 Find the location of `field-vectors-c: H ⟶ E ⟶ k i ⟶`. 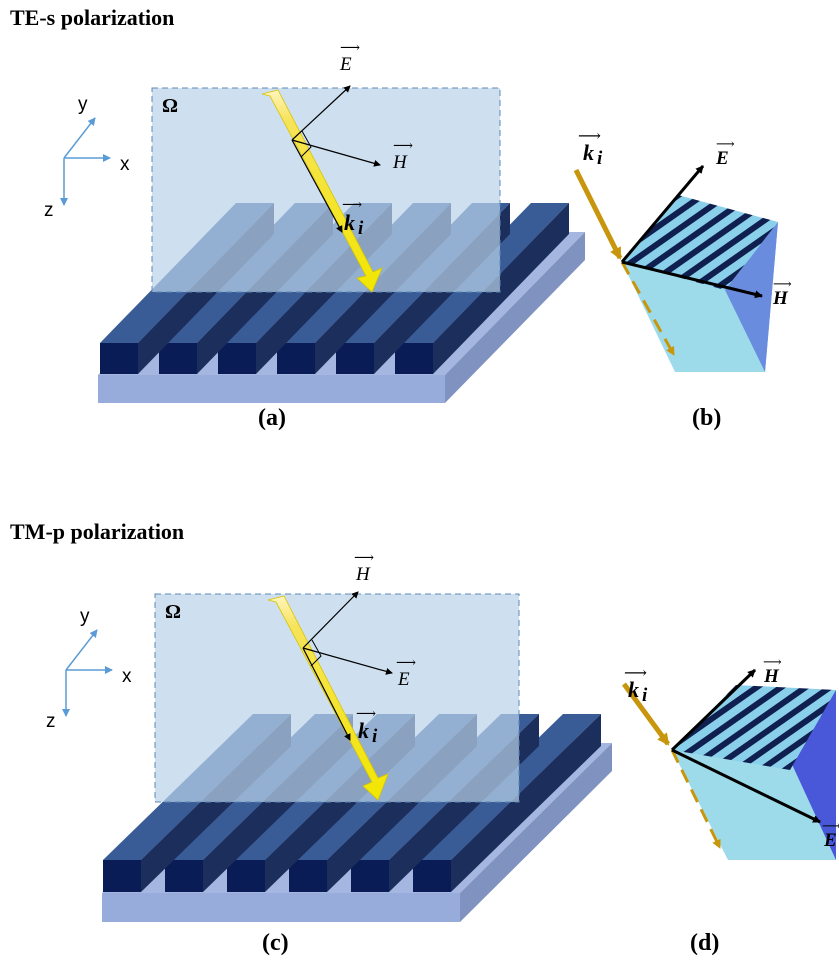

field-vectors-c: H ⟶ E ⟶ k i ⟶ is located at coordinates (359, 649).